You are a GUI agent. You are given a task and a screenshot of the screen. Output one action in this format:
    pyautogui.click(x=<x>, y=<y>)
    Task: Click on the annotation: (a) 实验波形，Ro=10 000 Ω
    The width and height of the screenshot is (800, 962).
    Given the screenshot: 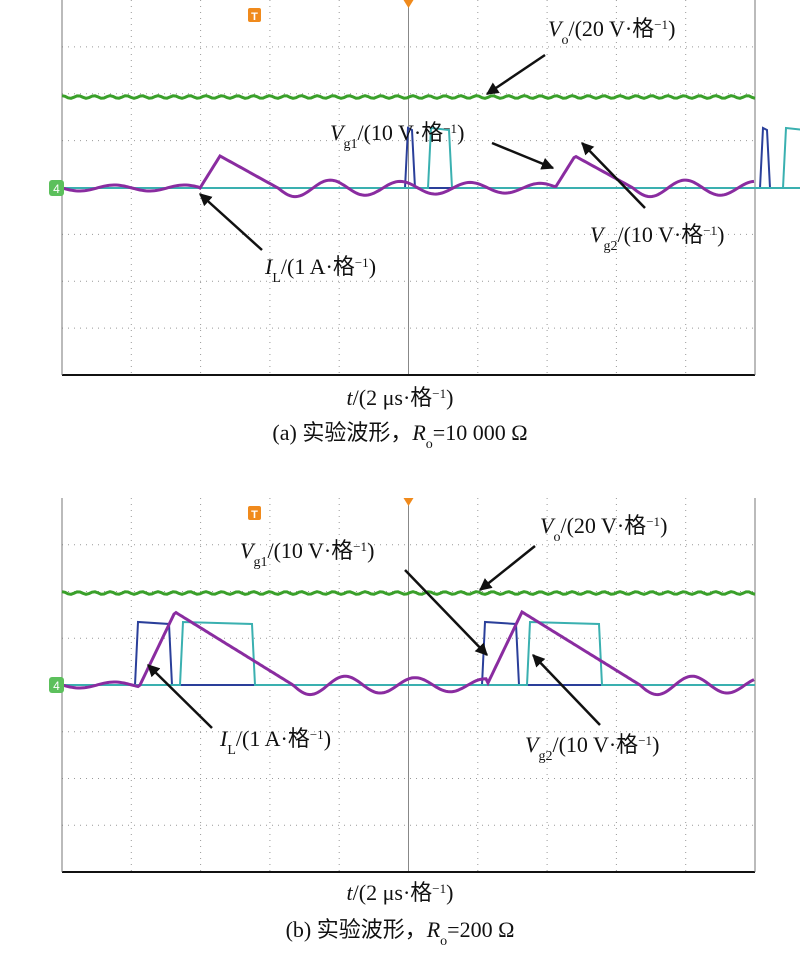 What is the action you would take?
    pyautogui.click(x=399, y=436)
    